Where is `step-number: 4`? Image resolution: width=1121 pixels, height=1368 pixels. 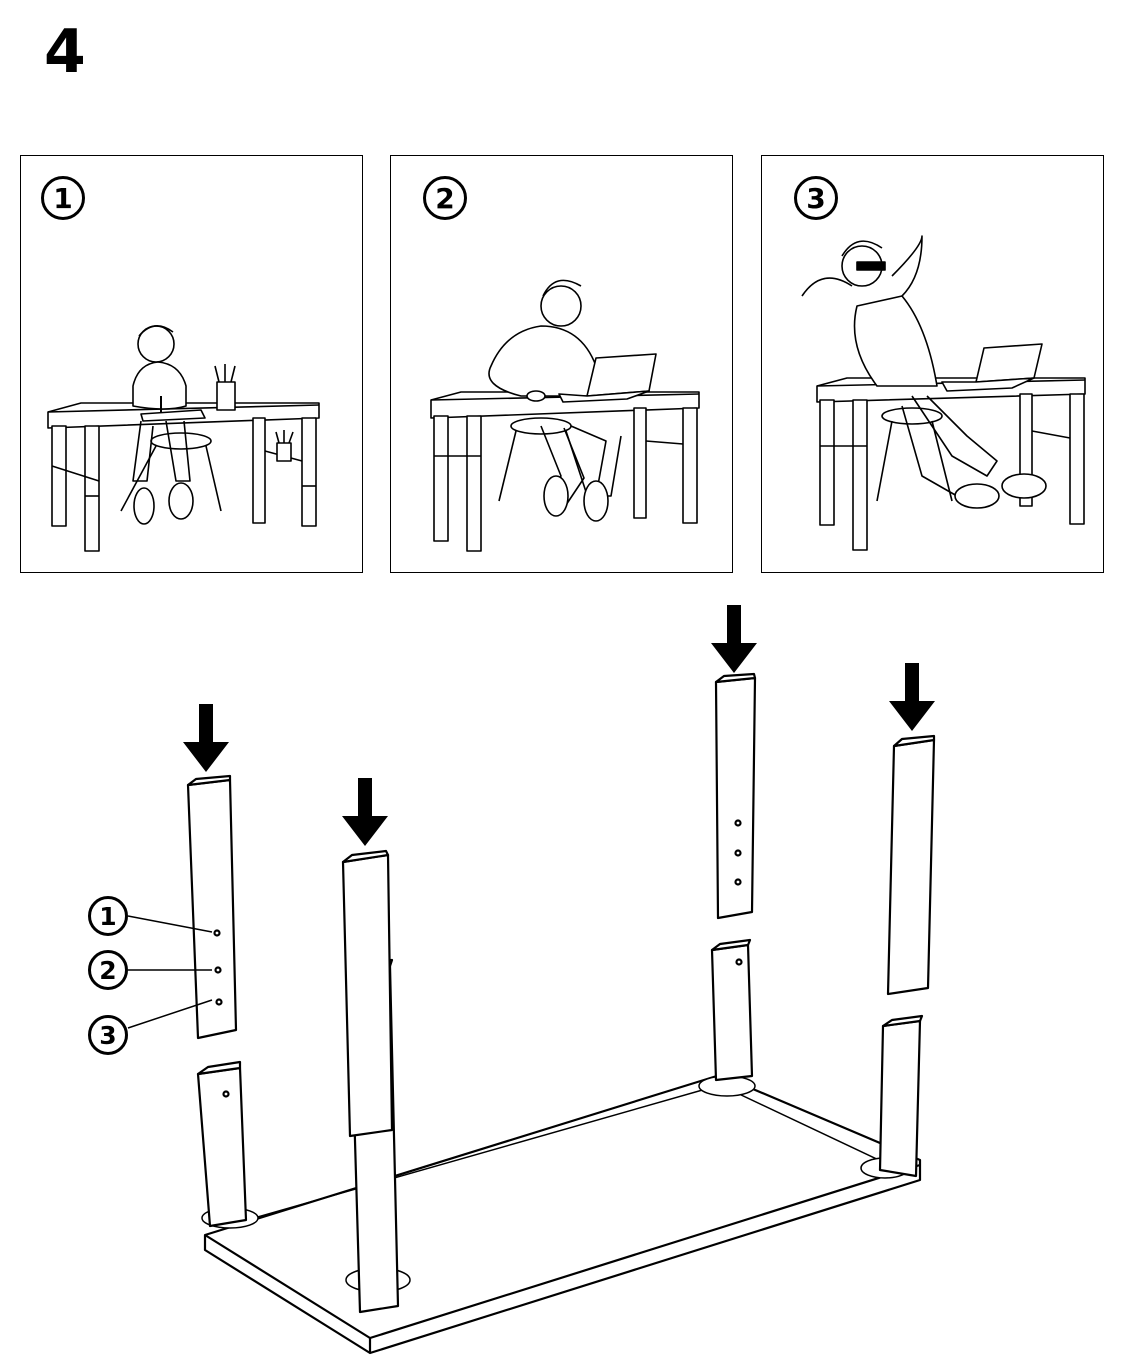 step-number: 4 is located at coordinates (65, 52).